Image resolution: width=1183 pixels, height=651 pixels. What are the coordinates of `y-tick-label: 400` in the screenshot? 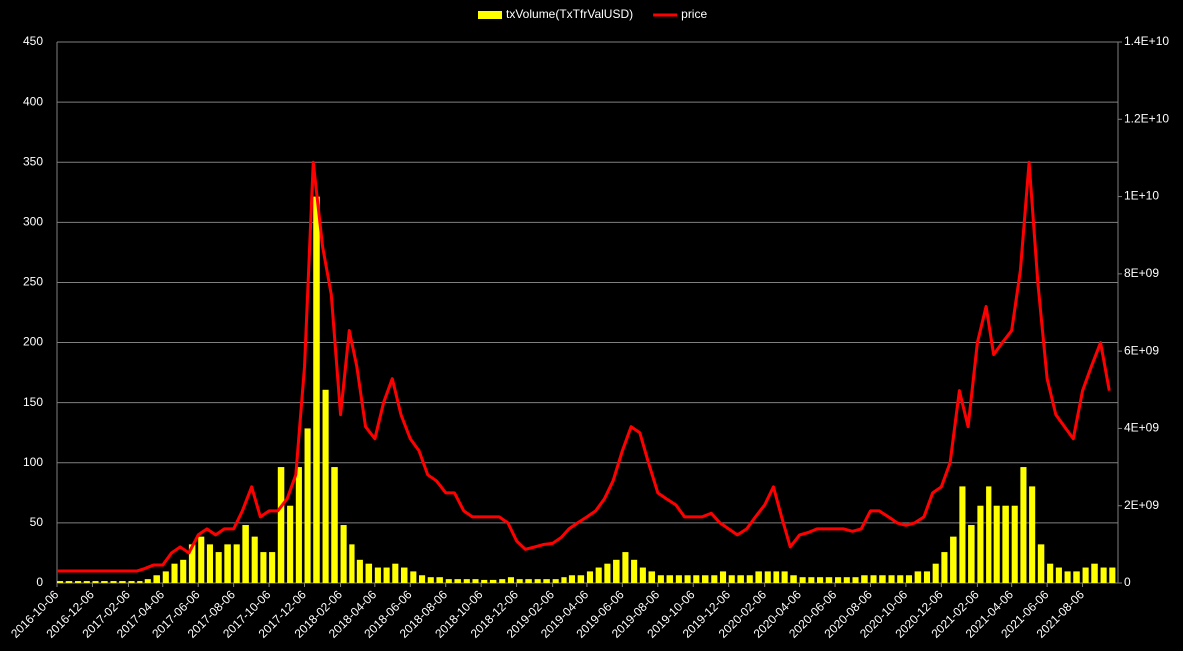 It's located at (33, 101).